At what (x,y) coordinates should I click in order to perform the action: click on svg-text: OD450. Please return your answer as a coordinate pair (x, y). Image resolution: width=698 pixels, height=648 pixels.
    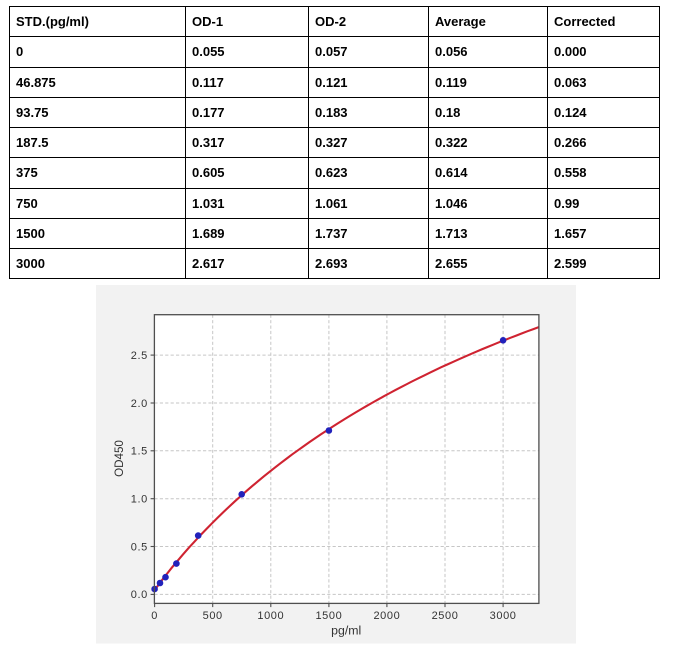
    Looking at the image, I should click on (119, 458).